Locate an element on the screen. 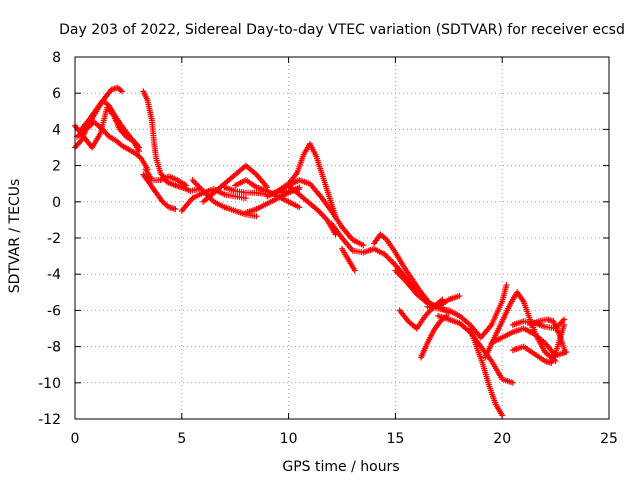  y-tick-label: 4 is located at coordinates (56, 130).